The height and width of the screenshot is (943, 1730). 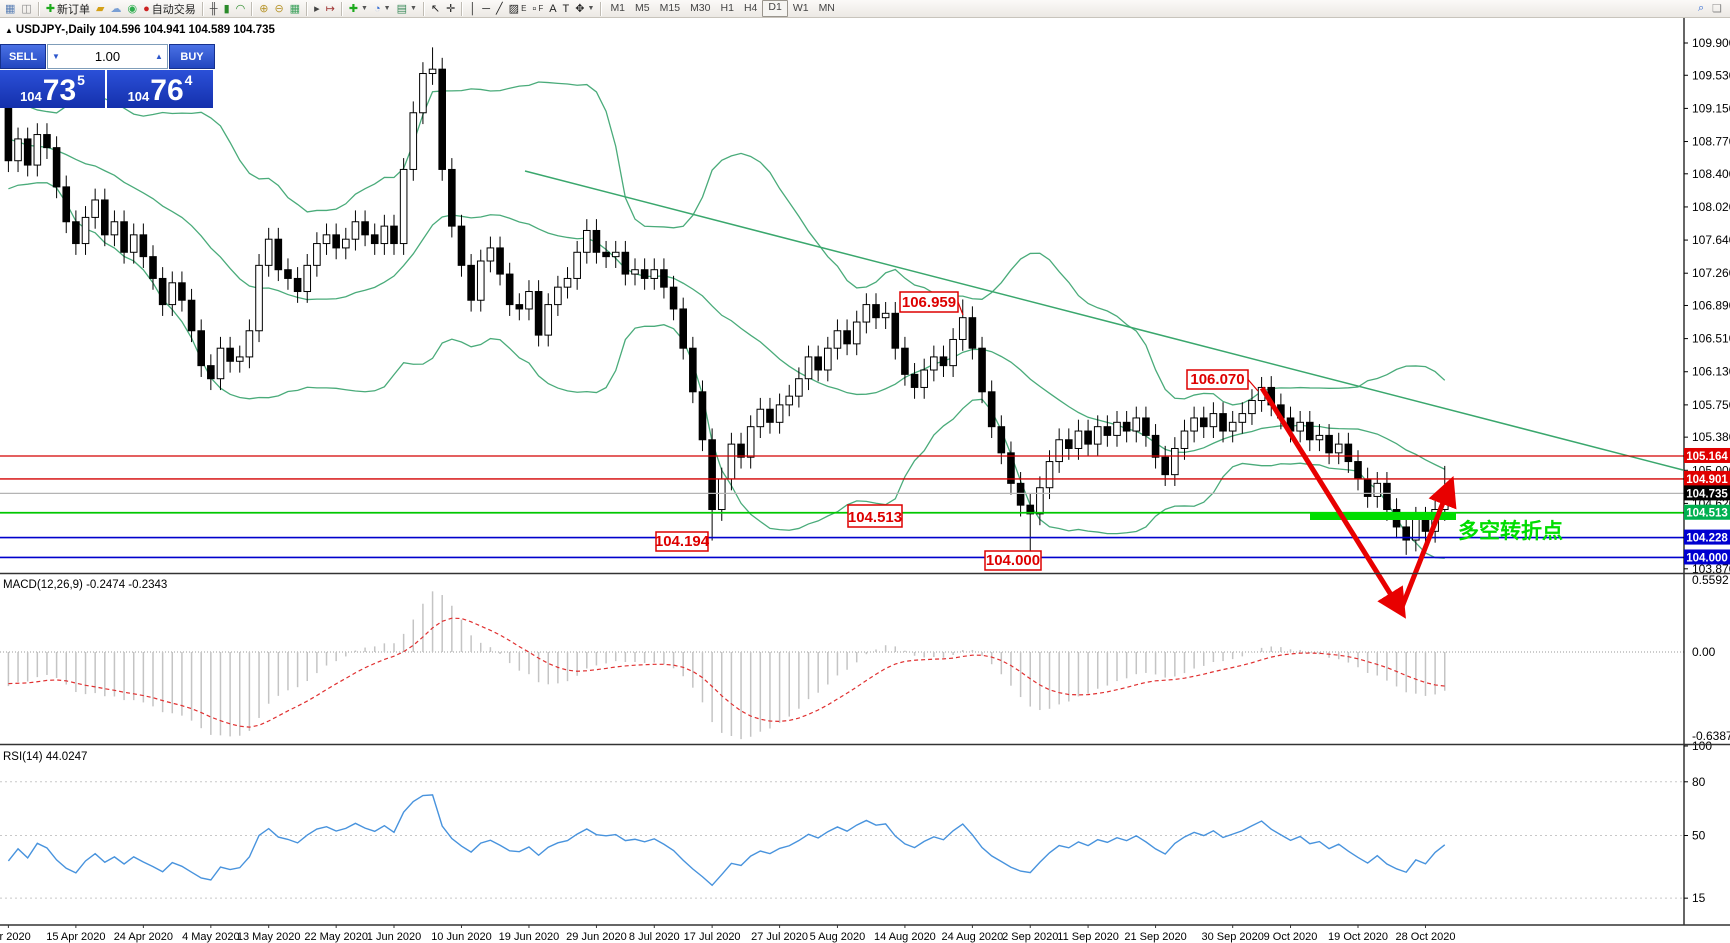 I want to click on date-tick: 11 Sep 2020, so click(x=1088, y=937).